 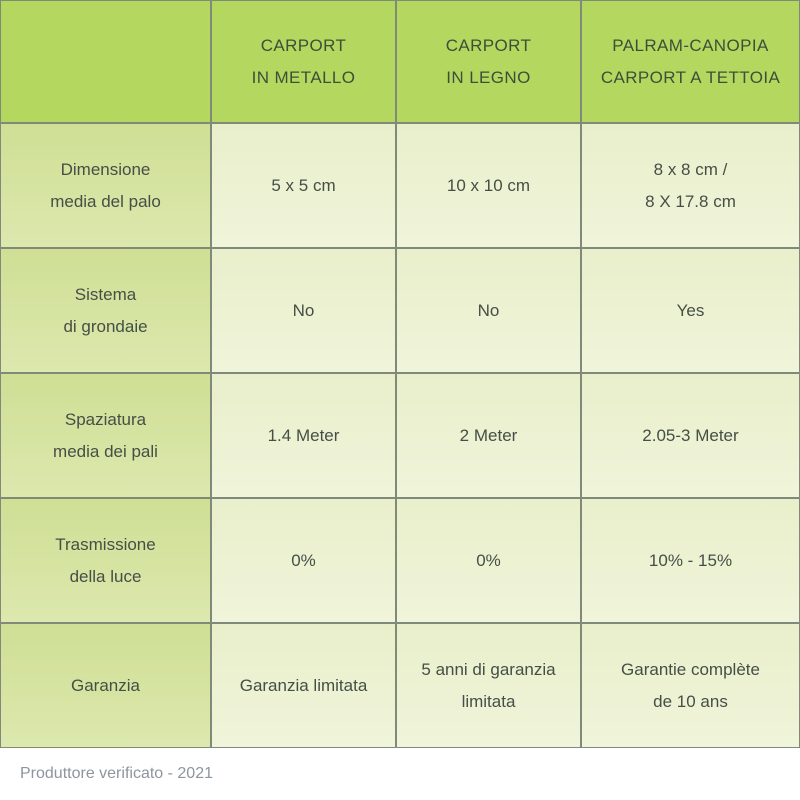 I want to click on value-dimensione-palram: 8 x 8 cm / 8 X 17.8 cm, so click(x=690, y=185).